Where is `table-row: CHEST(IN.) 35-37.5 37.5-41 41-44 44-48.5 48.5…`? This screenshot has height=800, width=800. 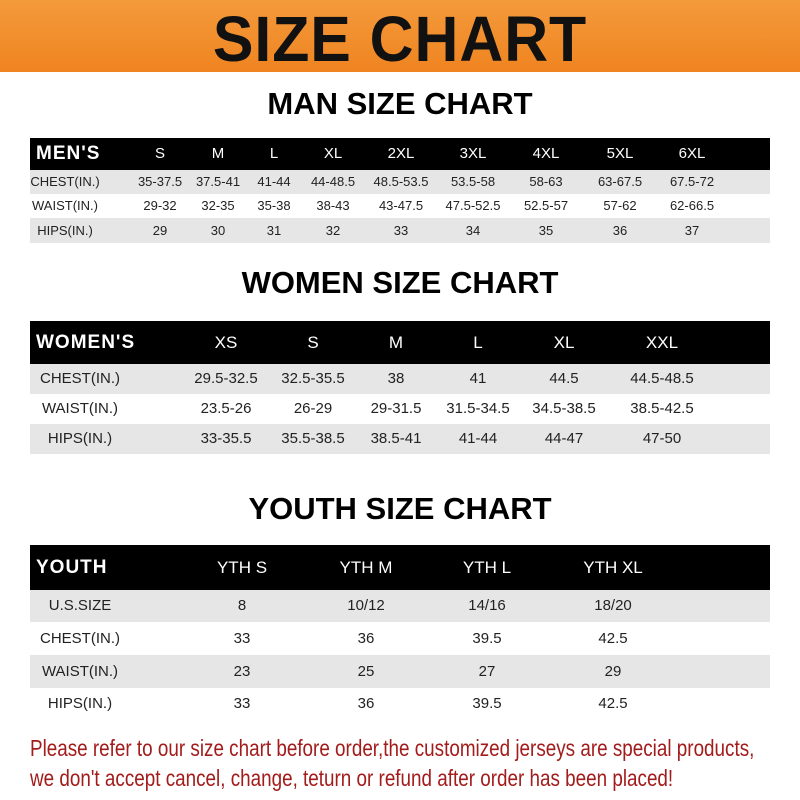 table-row: CHEST(IN.) 35-37.5 37.5-41 41-44 44-48.5 48.5… is located at coordinates (400, 182).